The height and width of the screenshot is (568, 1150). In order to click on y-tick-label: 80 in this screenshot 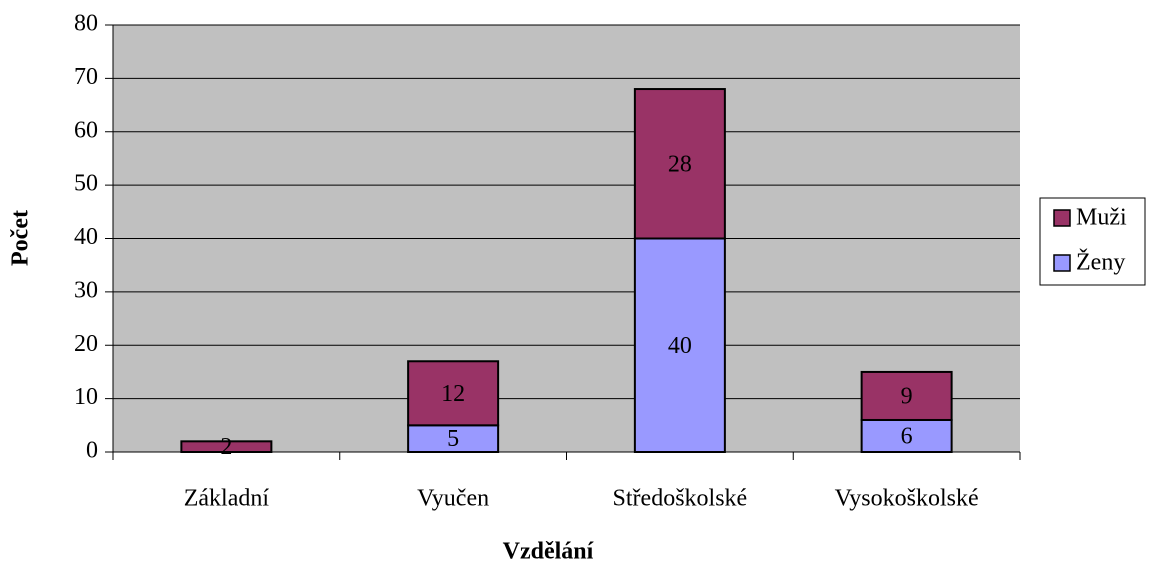, I will do `click(86, 24)`.